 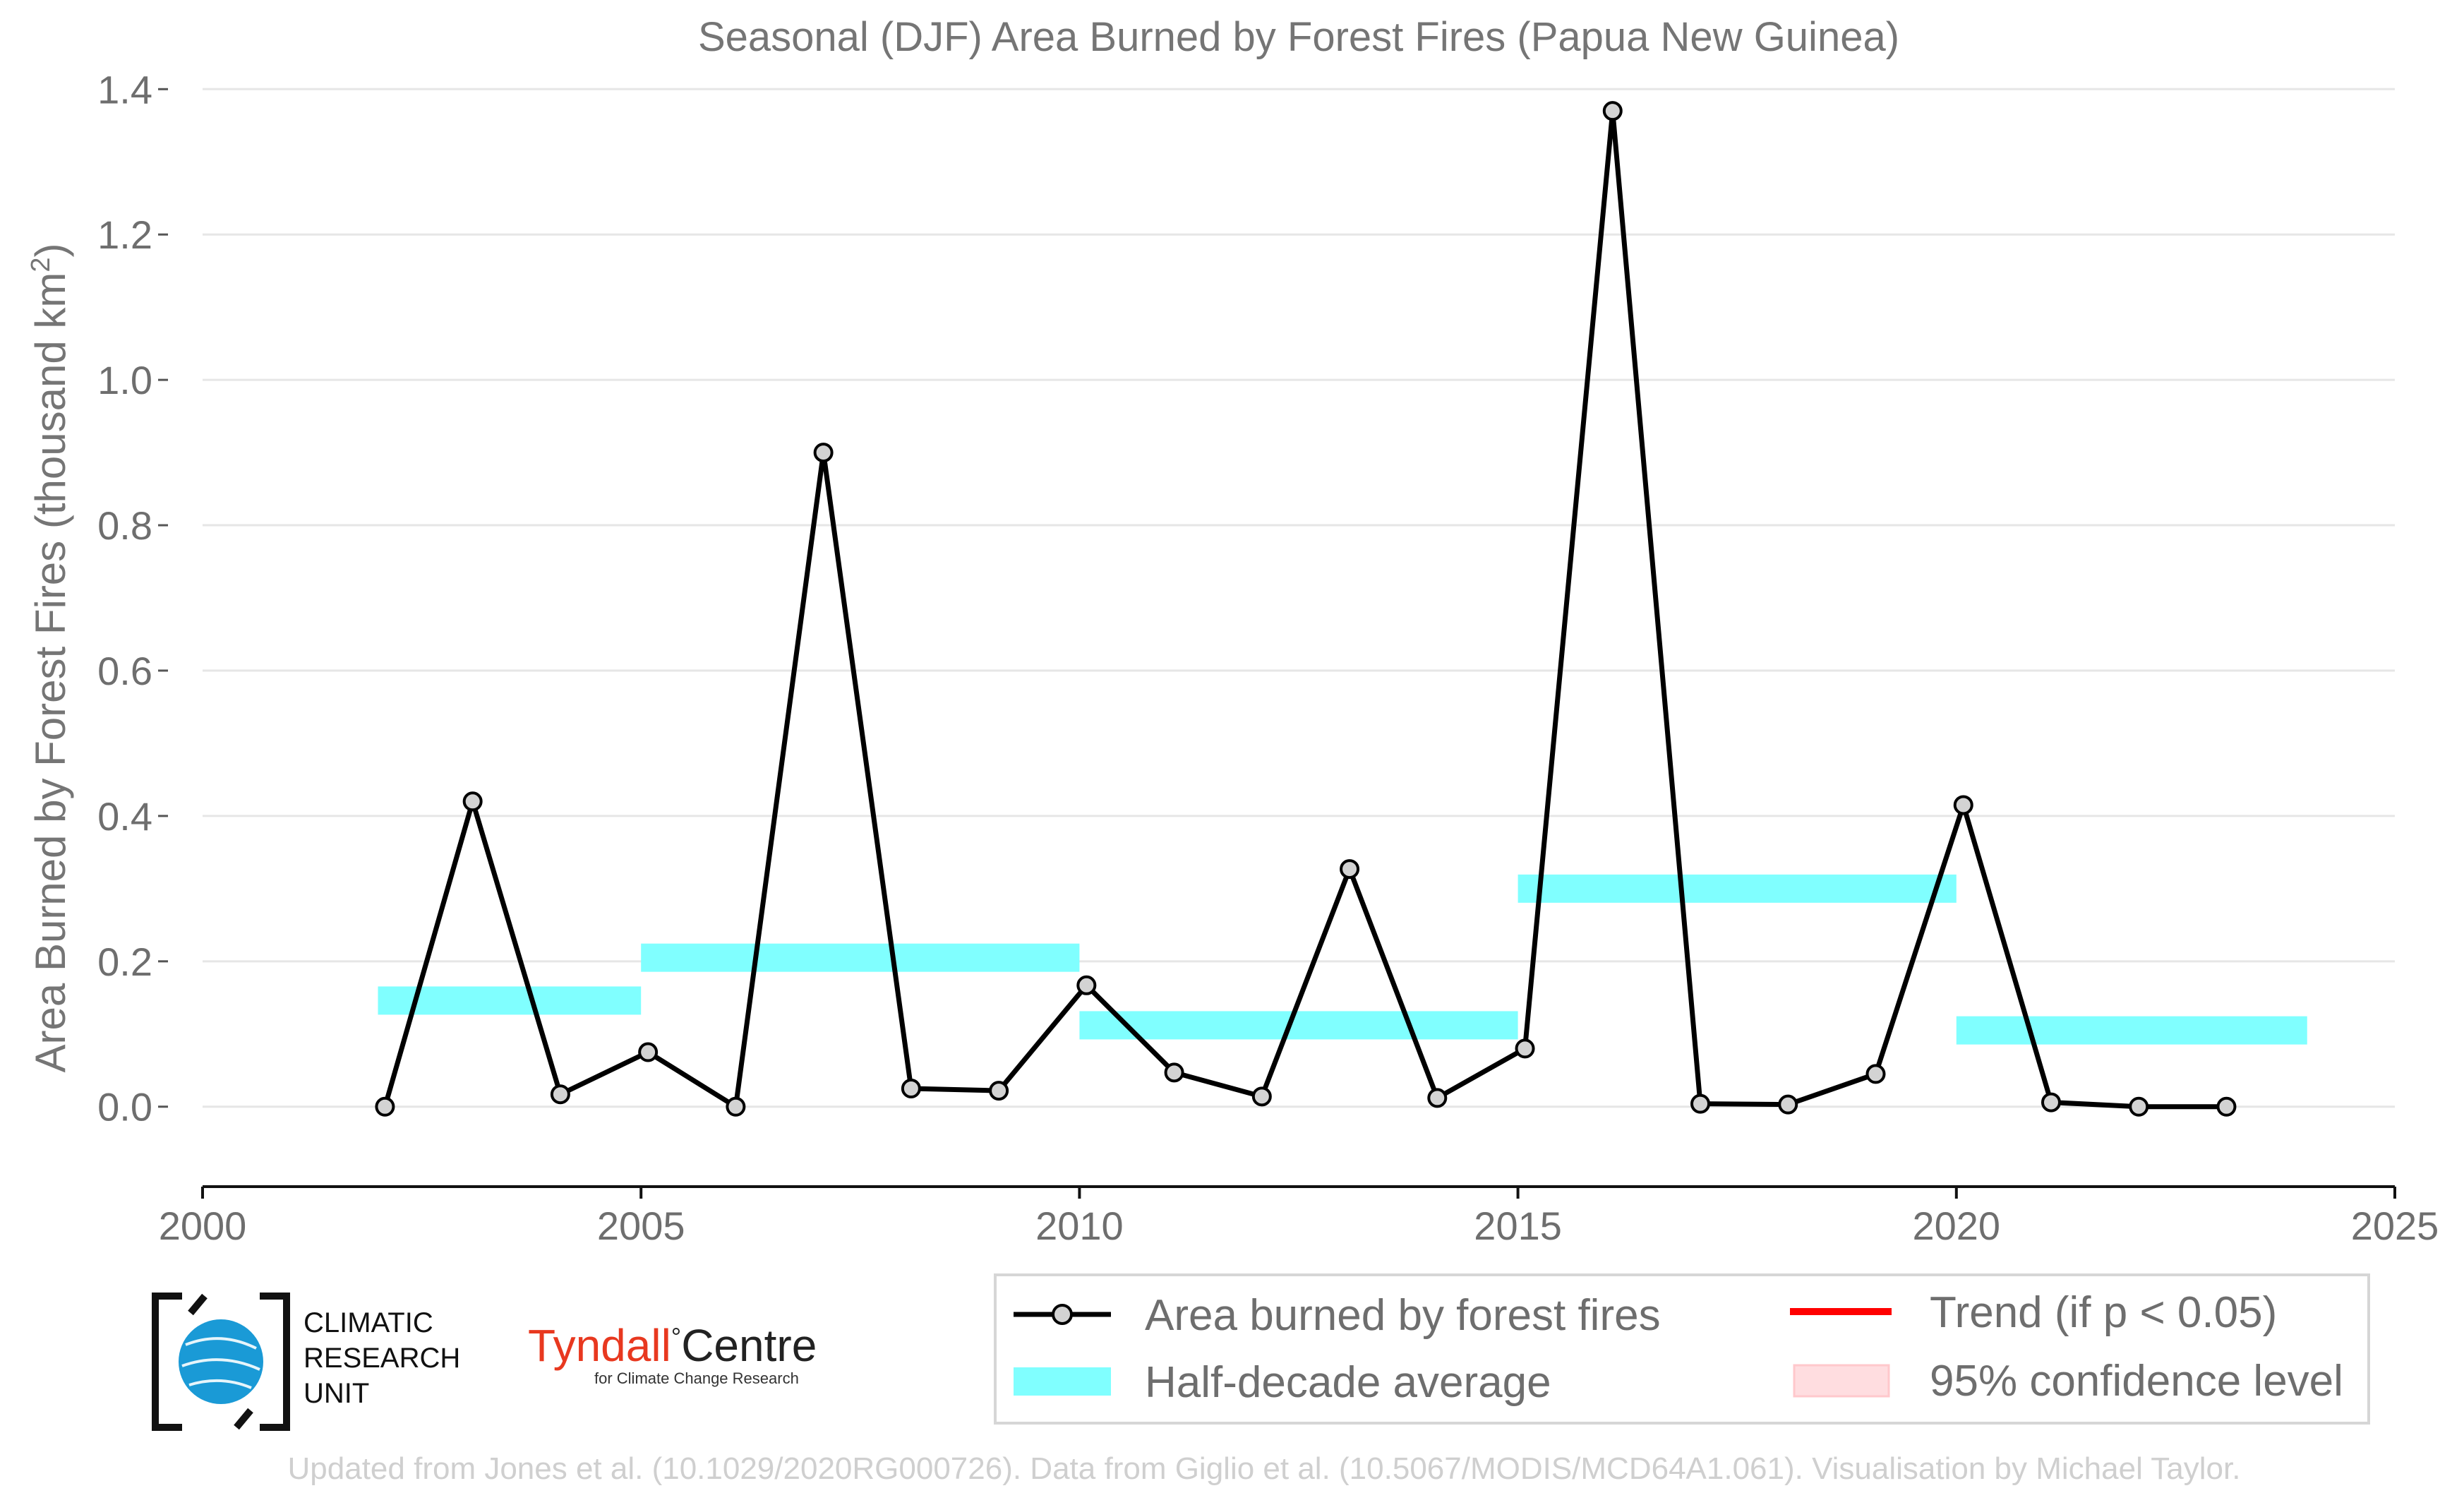 What do you see at coordinates (336, 1393) in the screenshot?
I see `cru-logo-text-line3: UNIT` at bounding box center [336, 1393].